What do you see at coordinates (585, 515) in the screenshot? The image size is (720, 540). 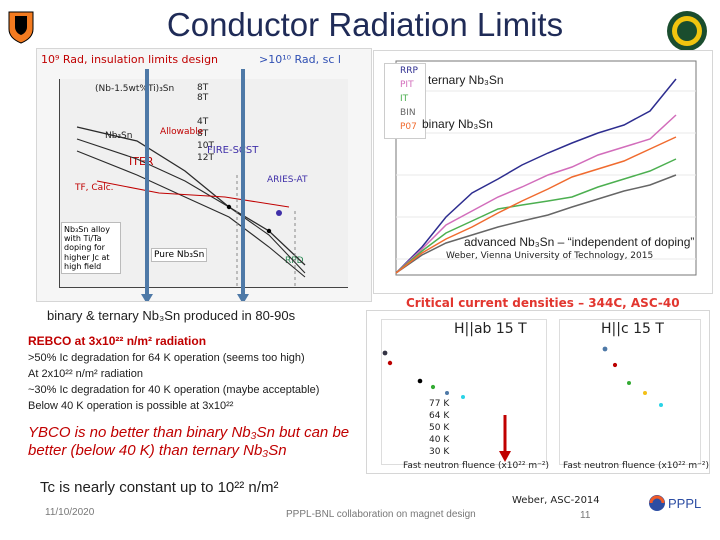 I see `footer-page: 11` at bounding box center [585, 515].